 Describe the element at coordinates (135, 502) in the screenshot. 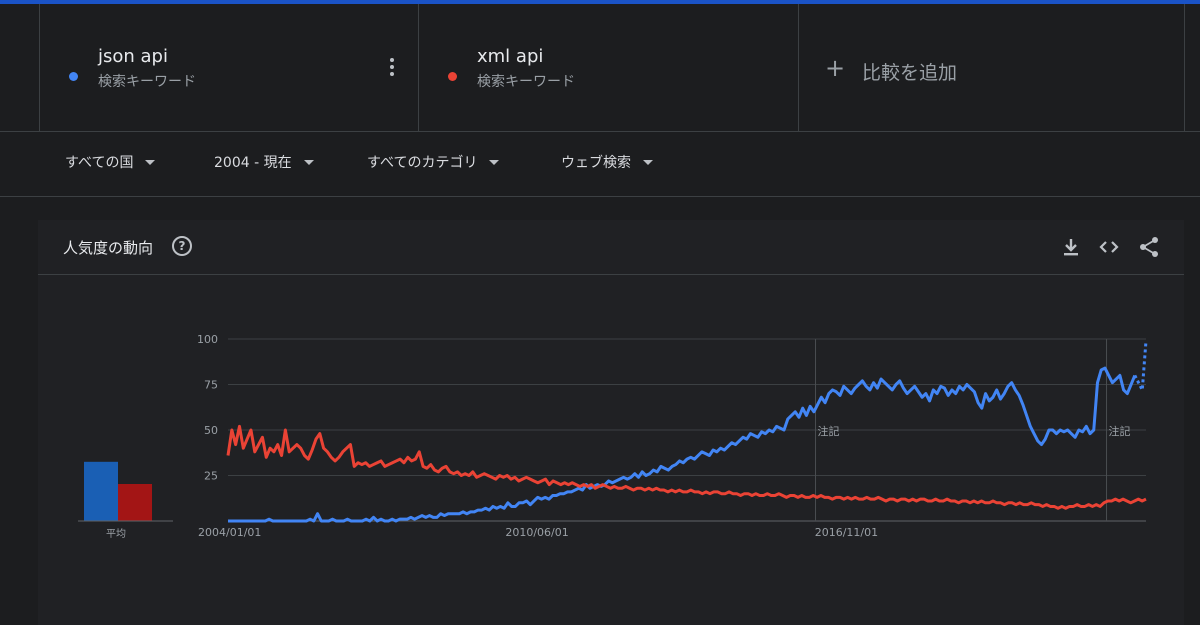

I see `average-bar-xml-api` at that location.